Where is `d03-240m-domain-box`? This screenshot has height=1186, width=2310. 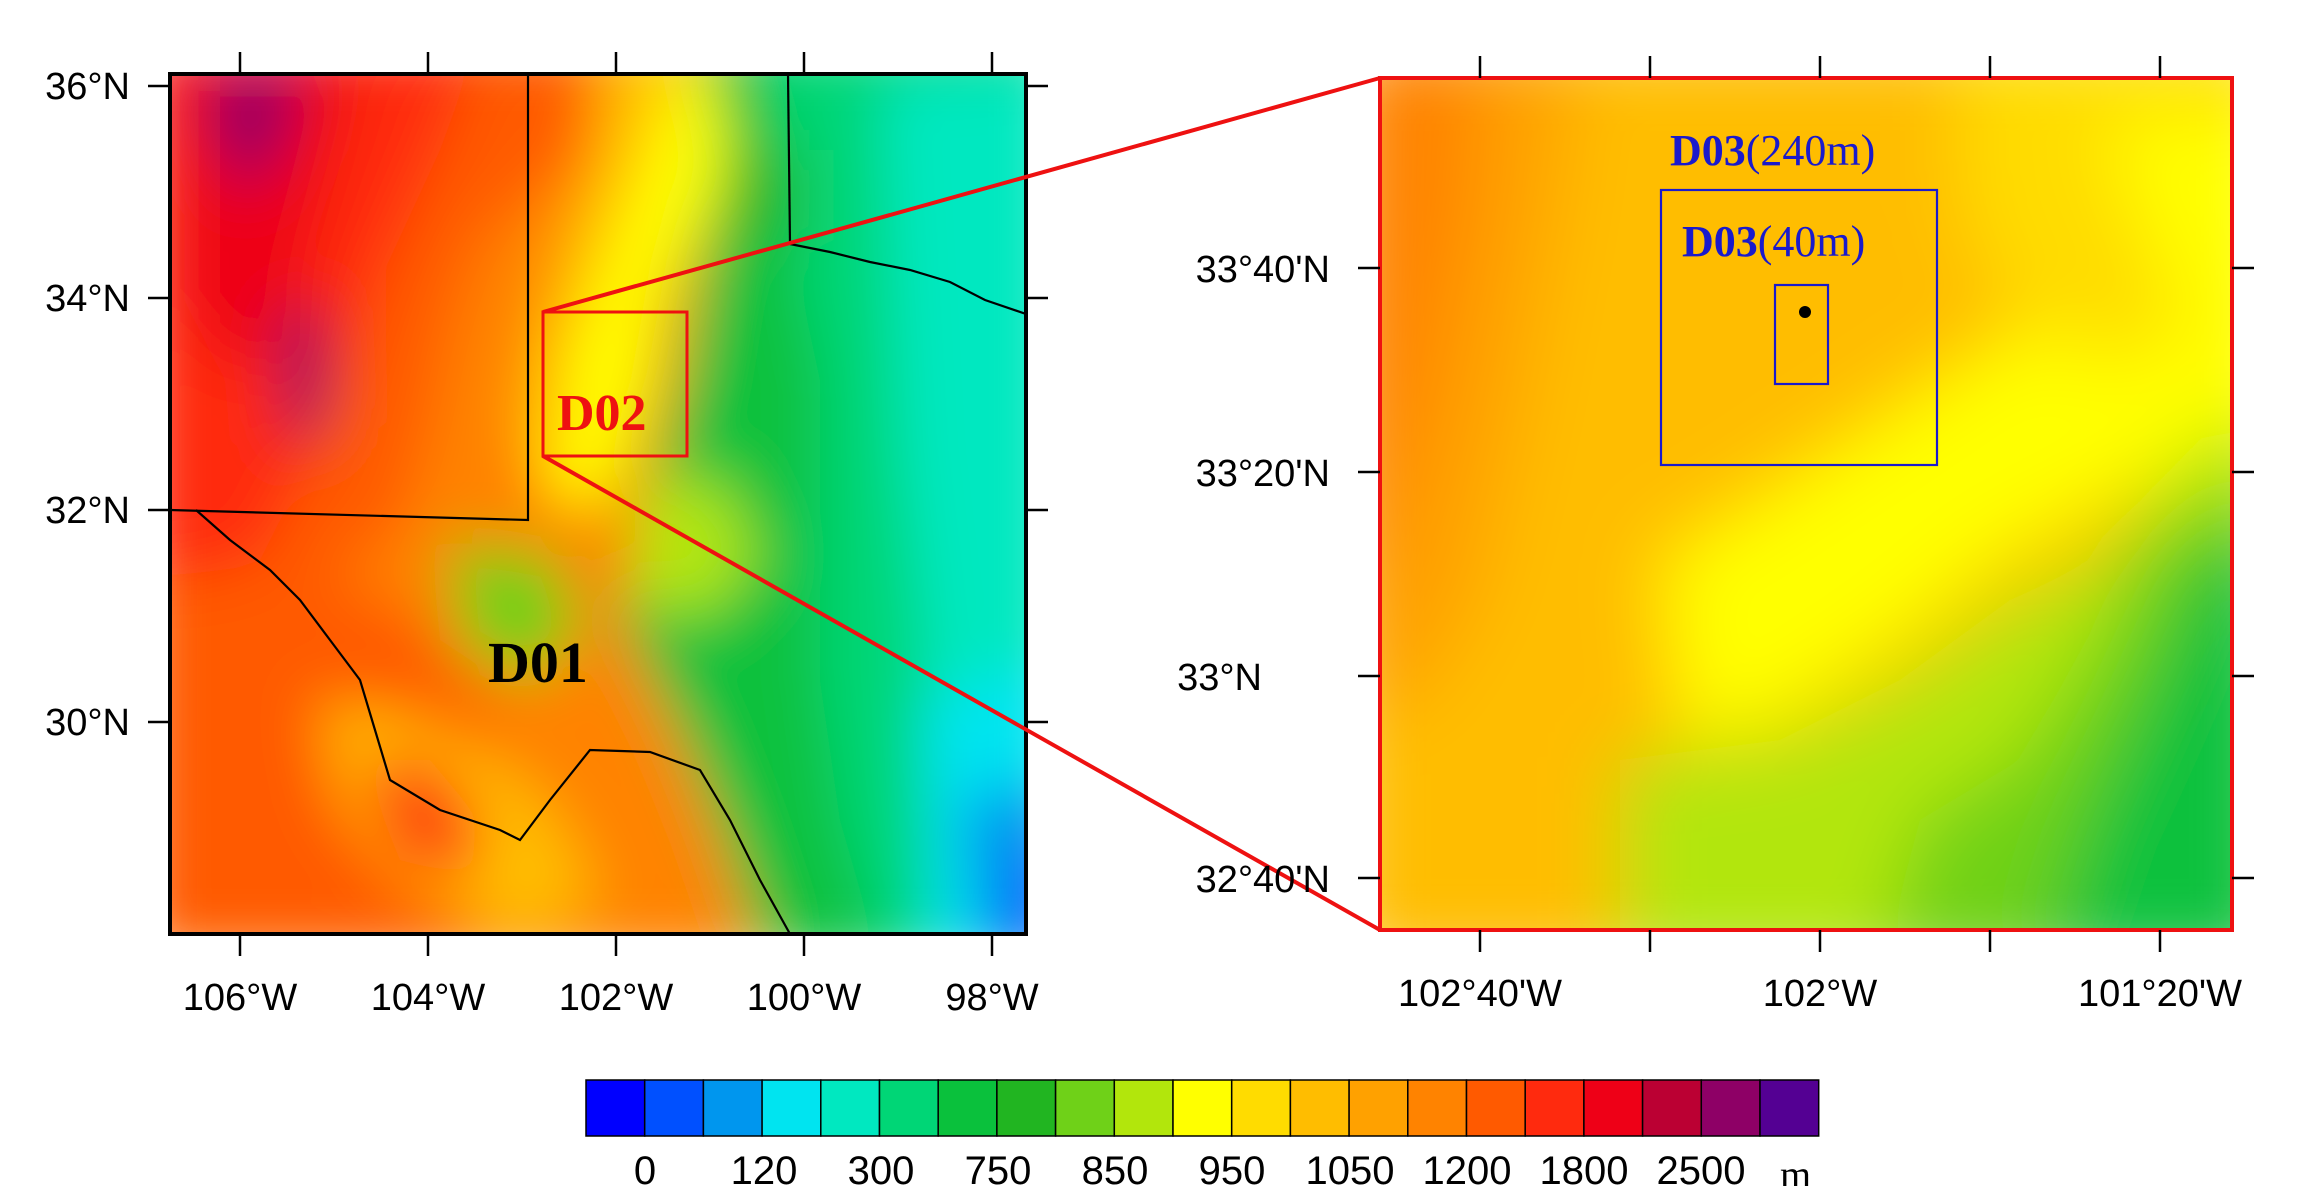 d03-240m-domain-box is located at coordinates (1799, 327).